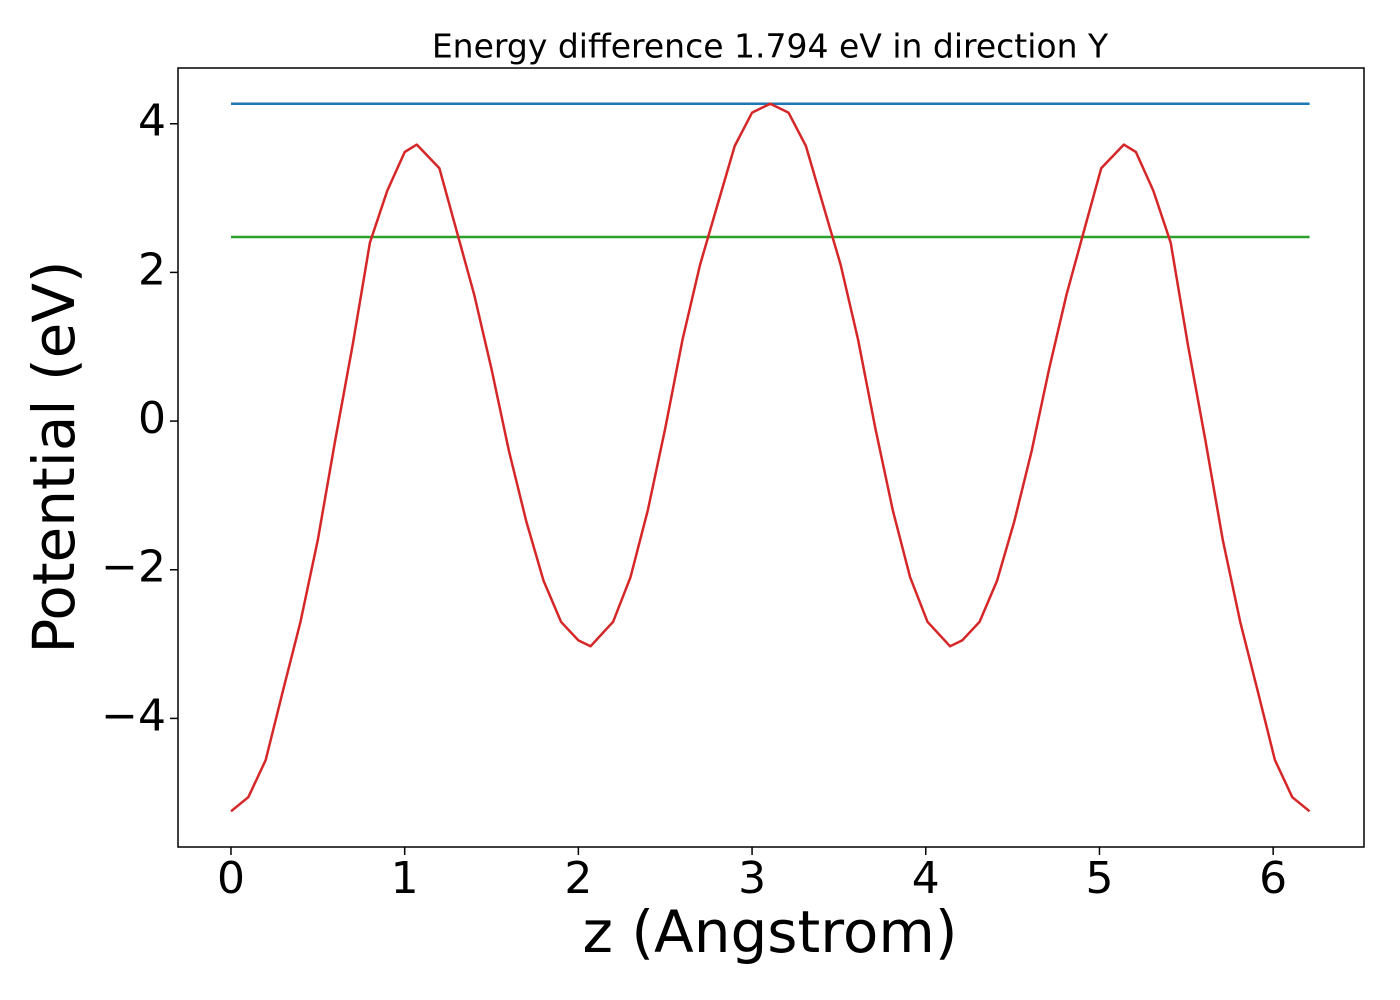 Image resolution: width=1400 pixels, height=1000 pixels. What do you see at coordinates (152, 418) in the screenshot?
I see `y-tick-label: 0` at bounding box center [152, 418].